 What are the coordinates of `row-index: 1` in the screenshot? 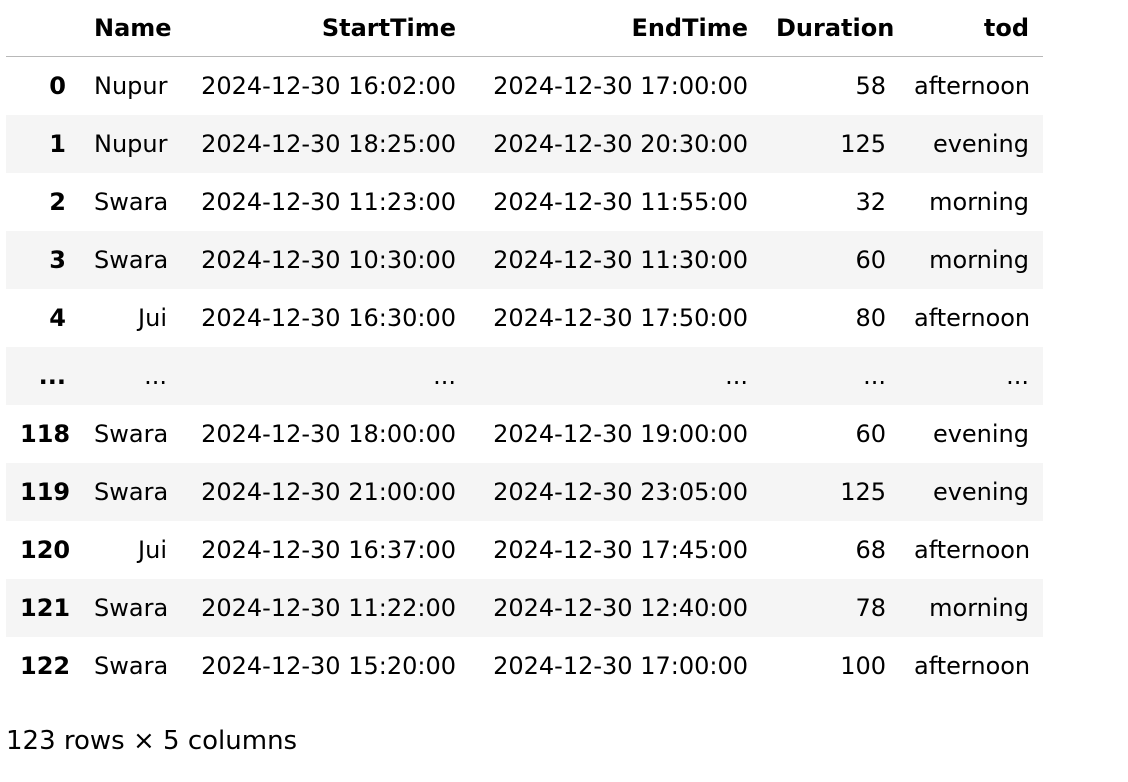 It's located at (57, 143).